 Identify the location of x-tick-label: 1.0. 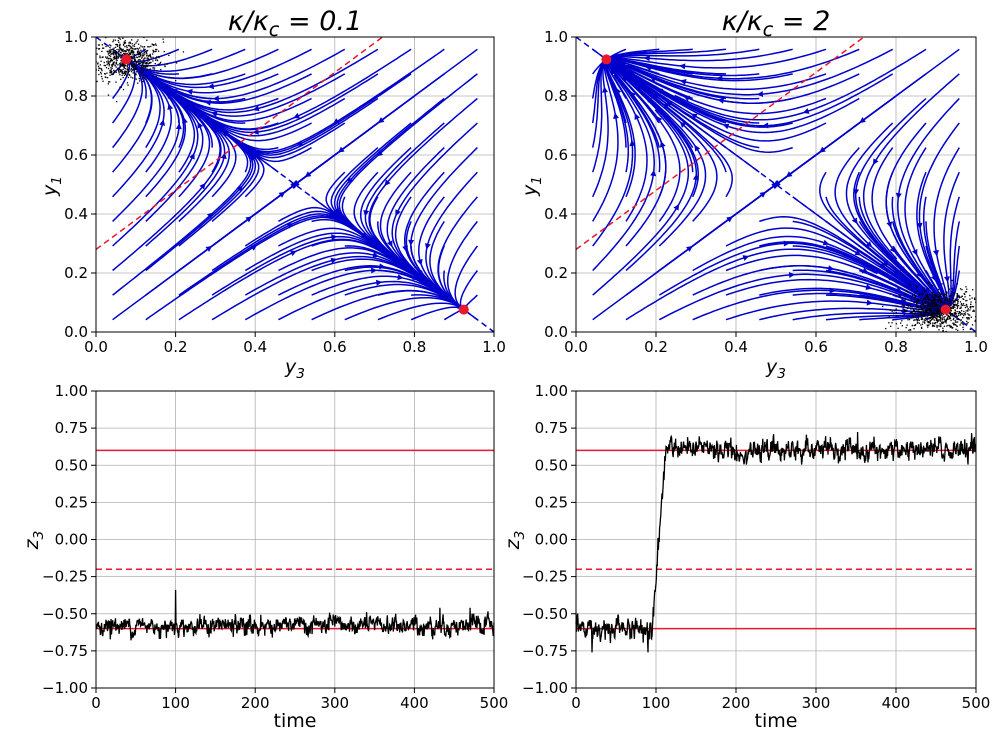
(494, 347).